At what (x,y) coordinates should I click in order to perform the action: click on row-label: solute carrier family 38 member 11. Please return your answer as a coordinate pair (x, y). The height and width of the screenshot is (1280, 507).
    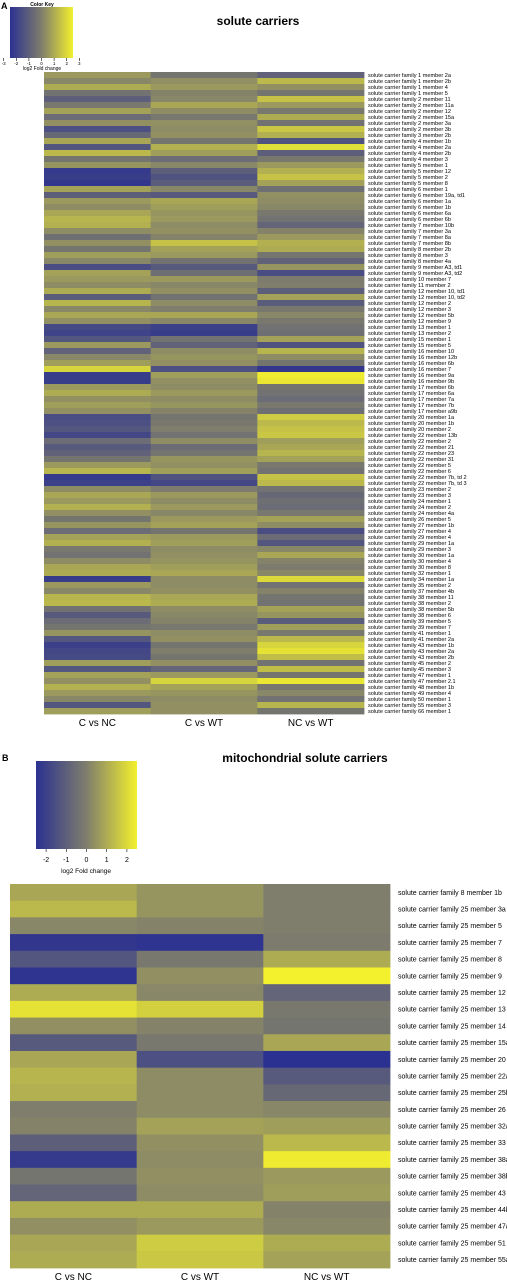
    Looking at the image, I should click on (411, 598).